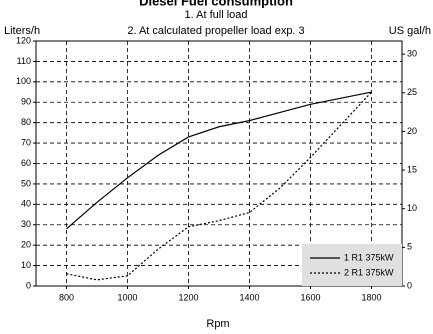 This screenshot has height=334, width=433. What do you see at coordinates (26, 102) in the screenshot?
I see `y-tick-label: 90` at bounding box center [26, 102].